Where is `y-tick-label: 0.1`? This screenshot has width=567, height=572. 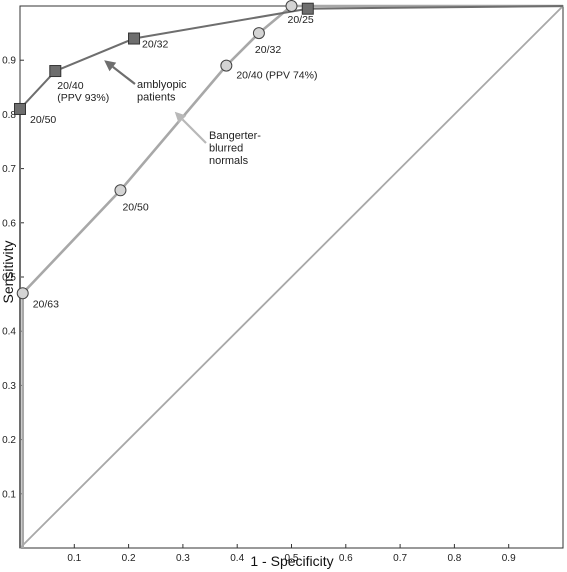 y-tick-label: 0.1 is located at coordinates (9, 494).